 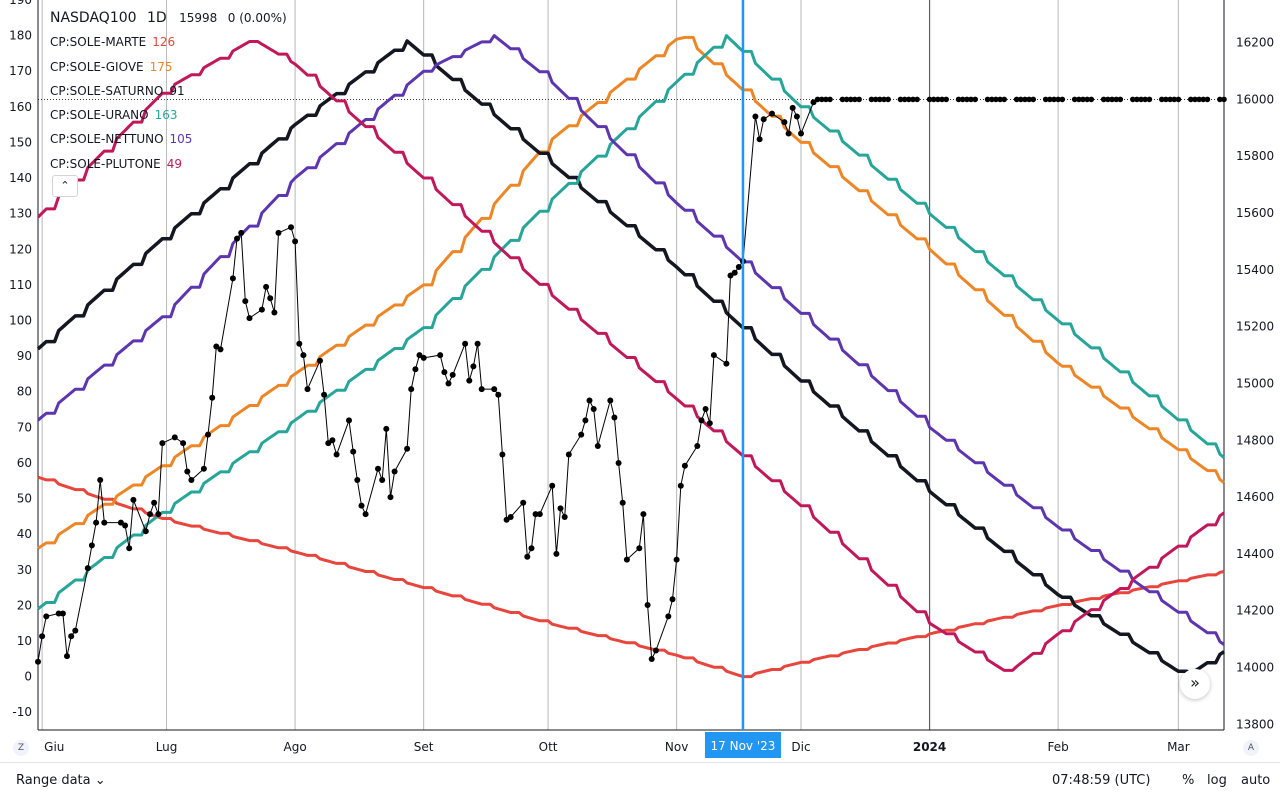 What do you see at coordinates (676, 747) in the screenshot?
I see `x-tick-label: Nov` at bounding box center [676, 747].